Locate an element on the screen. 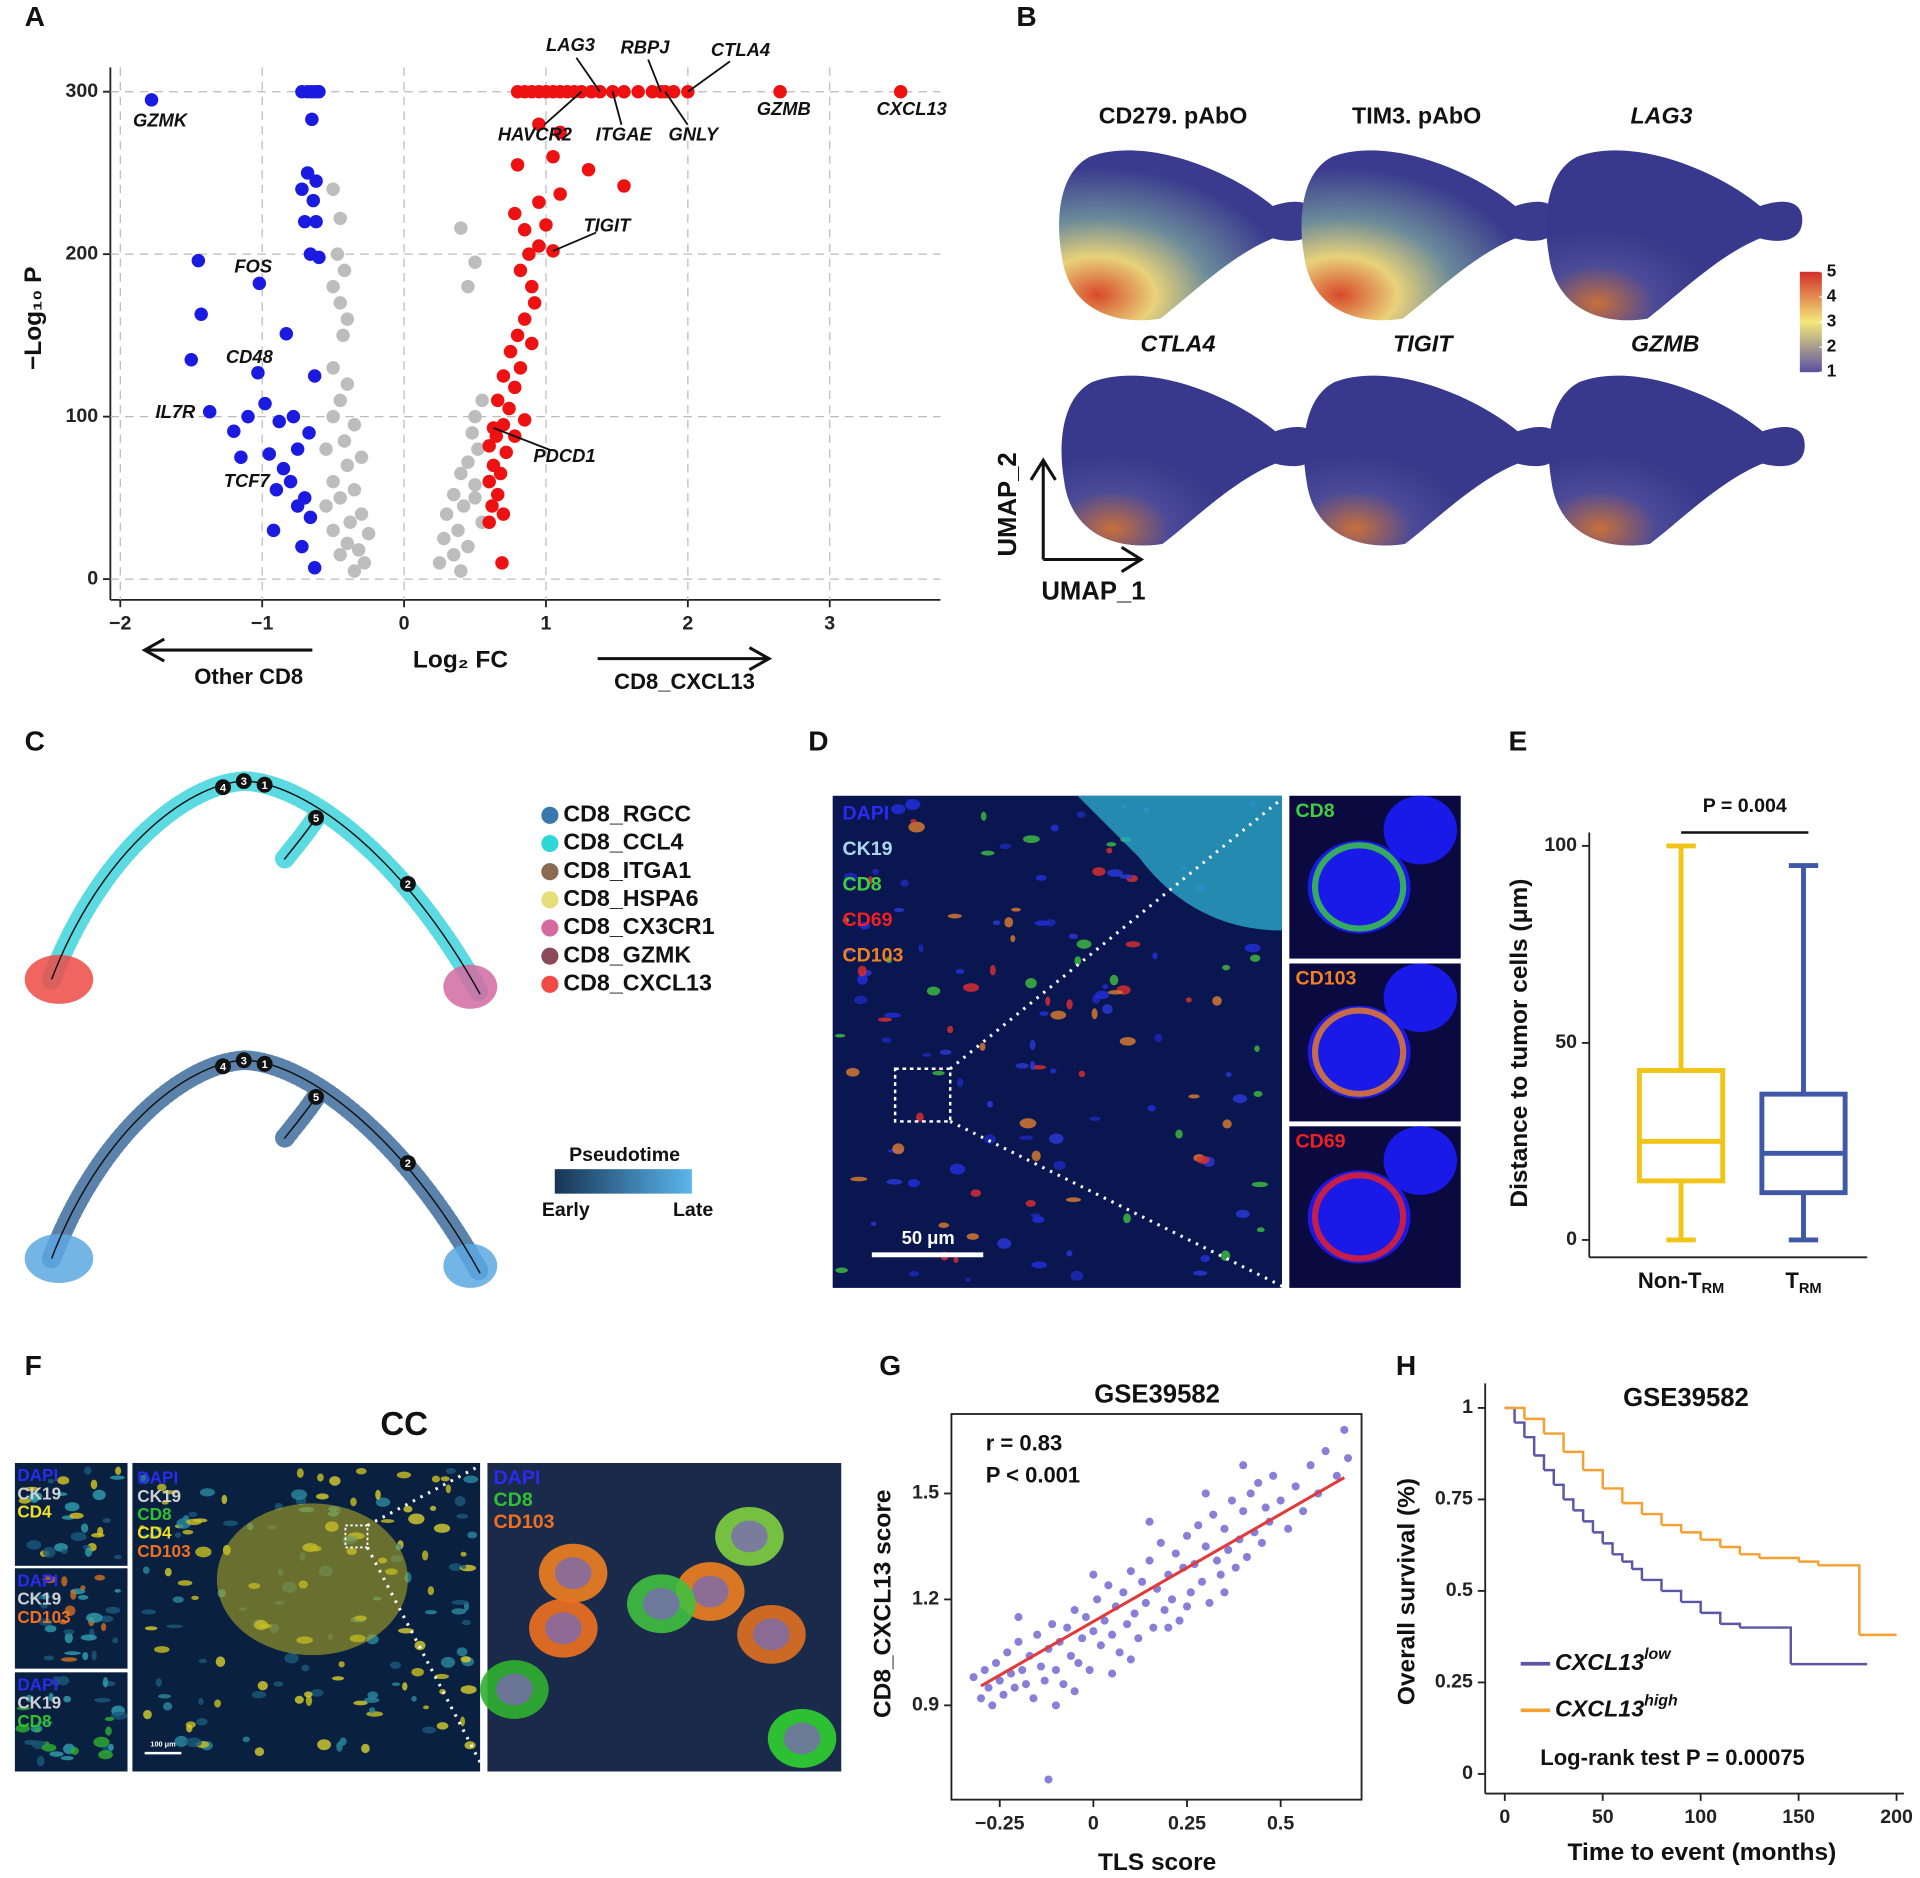 Image resolution: width=1920 pixels, height=1878 pixels. colorbar is located at coordinates (1810, 322).